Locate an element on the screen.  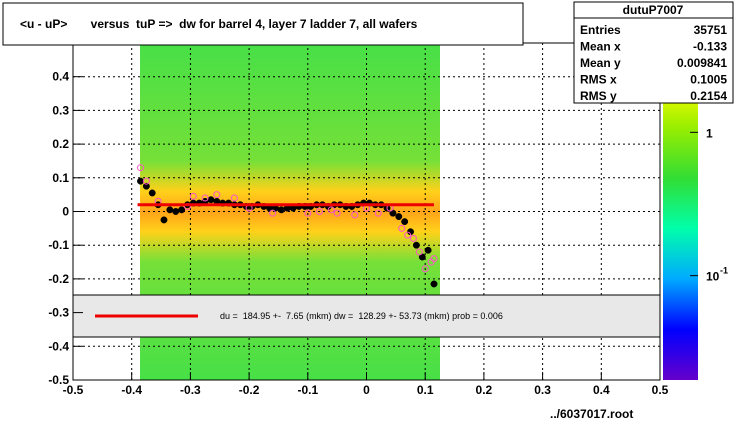
title-box is located at coordinates (263, 24).